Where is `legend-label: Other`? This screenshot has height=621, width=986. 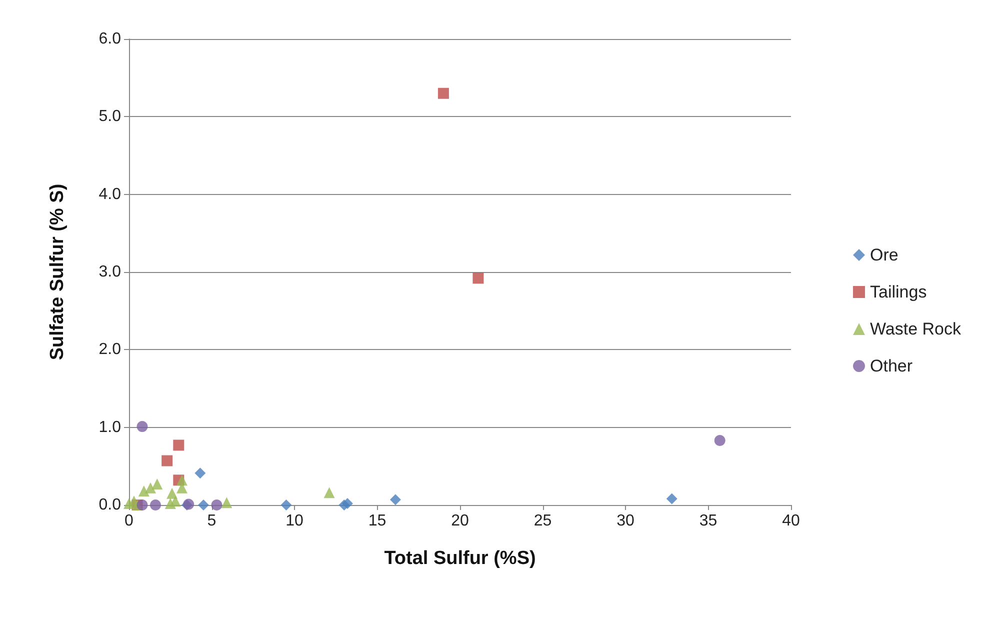 legend-label: Other is located at coordinates (891, 366).